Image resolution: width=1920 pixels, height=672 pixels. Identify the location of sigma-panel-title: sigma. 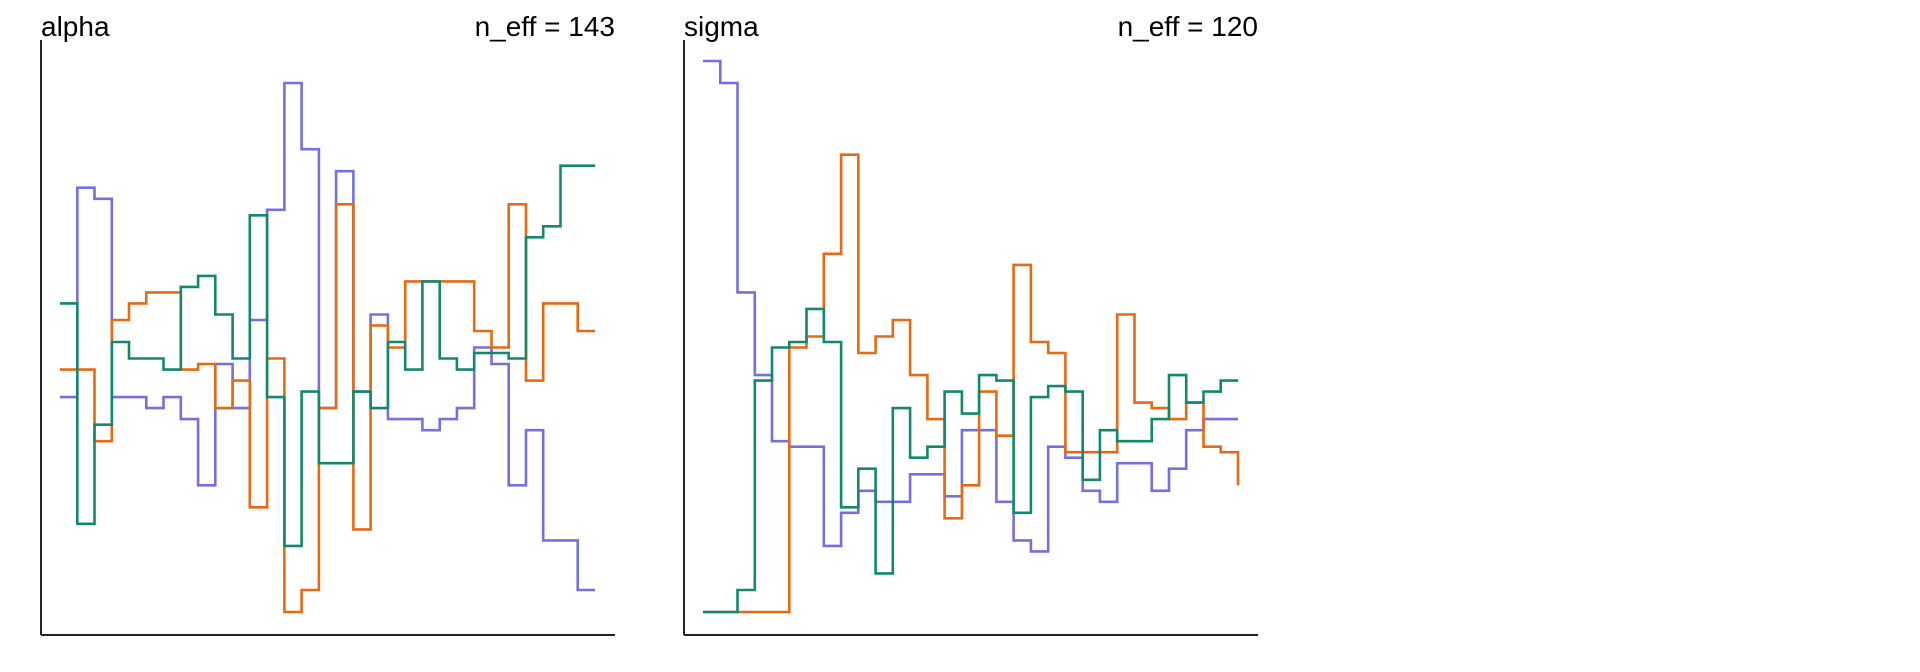
(721, 26).